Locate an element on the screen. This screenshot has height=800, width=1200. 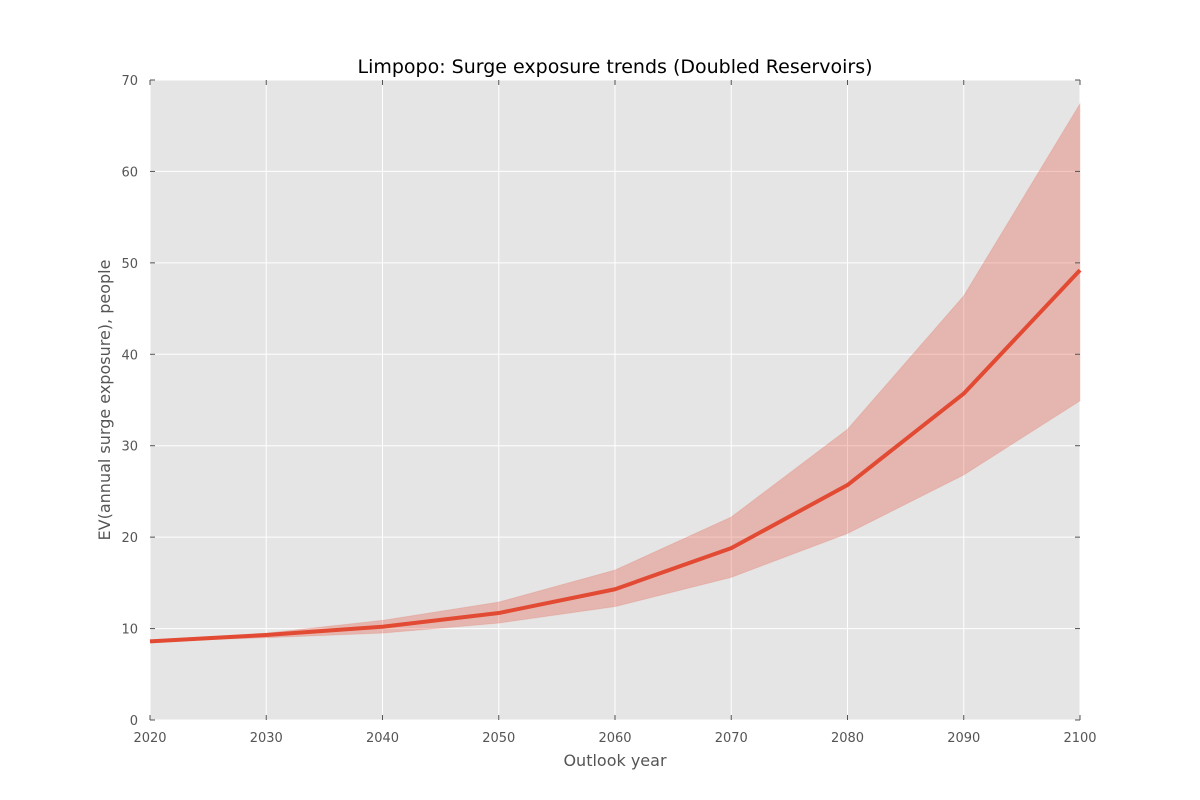
y-tick-label: 10 is located at coordinates (129, 630).